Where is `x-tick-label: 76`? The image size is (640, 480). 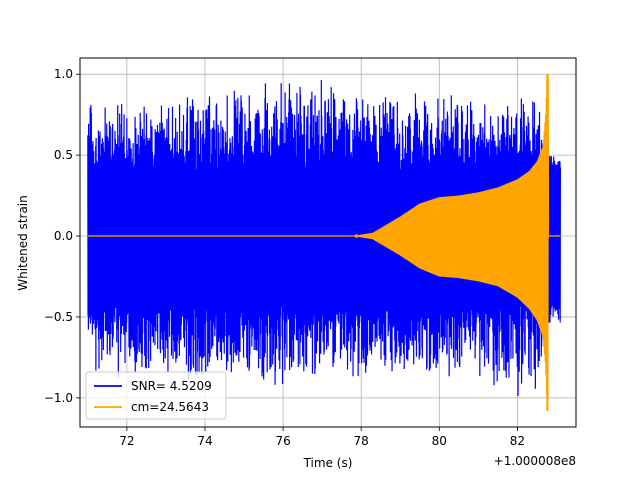
x-tick-label: 76 is located at coordinates (282, 441).